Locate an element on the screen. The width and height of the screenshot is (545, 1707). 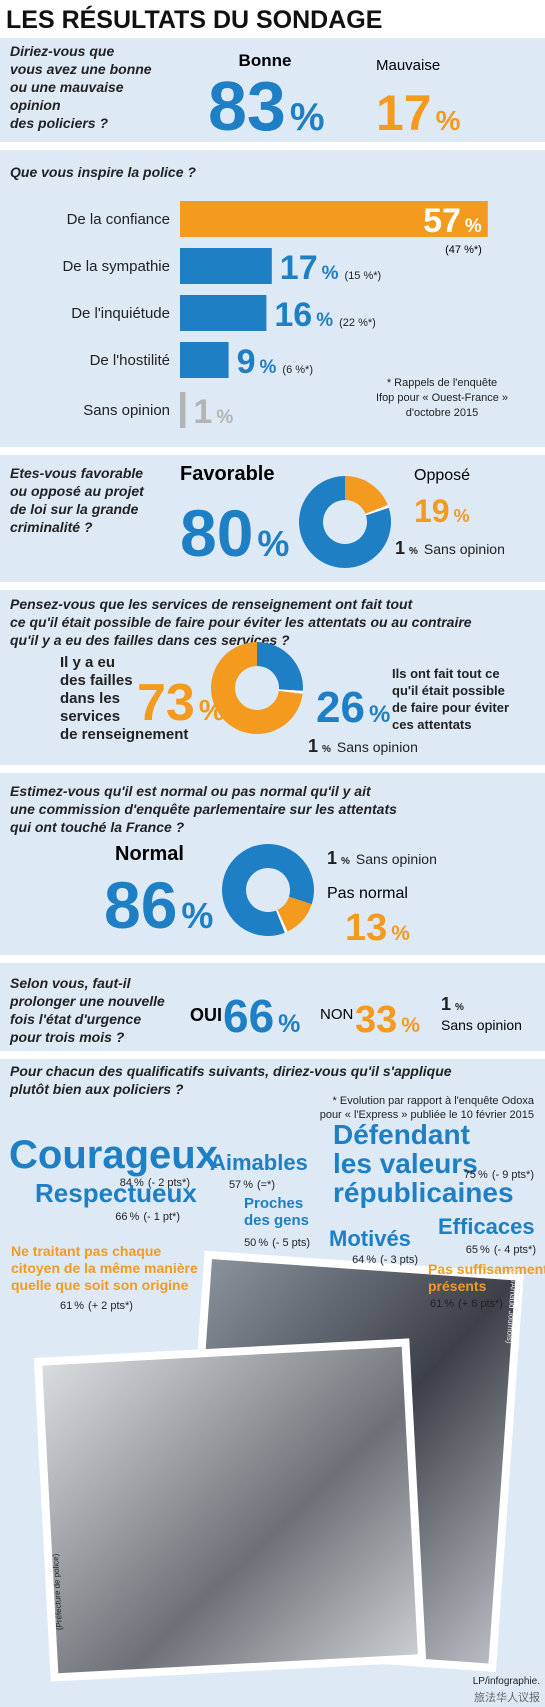
bar-label: De l'hostilité is located at coordinates (130, 360).